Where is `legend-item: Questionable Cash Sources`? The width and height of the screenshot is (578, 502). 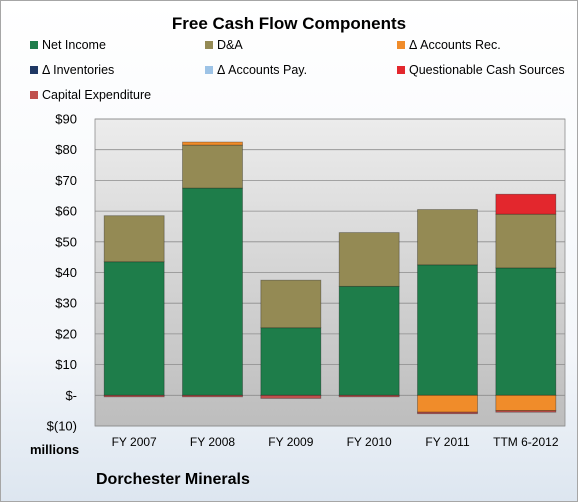
legend-item: Questionable Cash Sources is located at coordinates (481, 70).